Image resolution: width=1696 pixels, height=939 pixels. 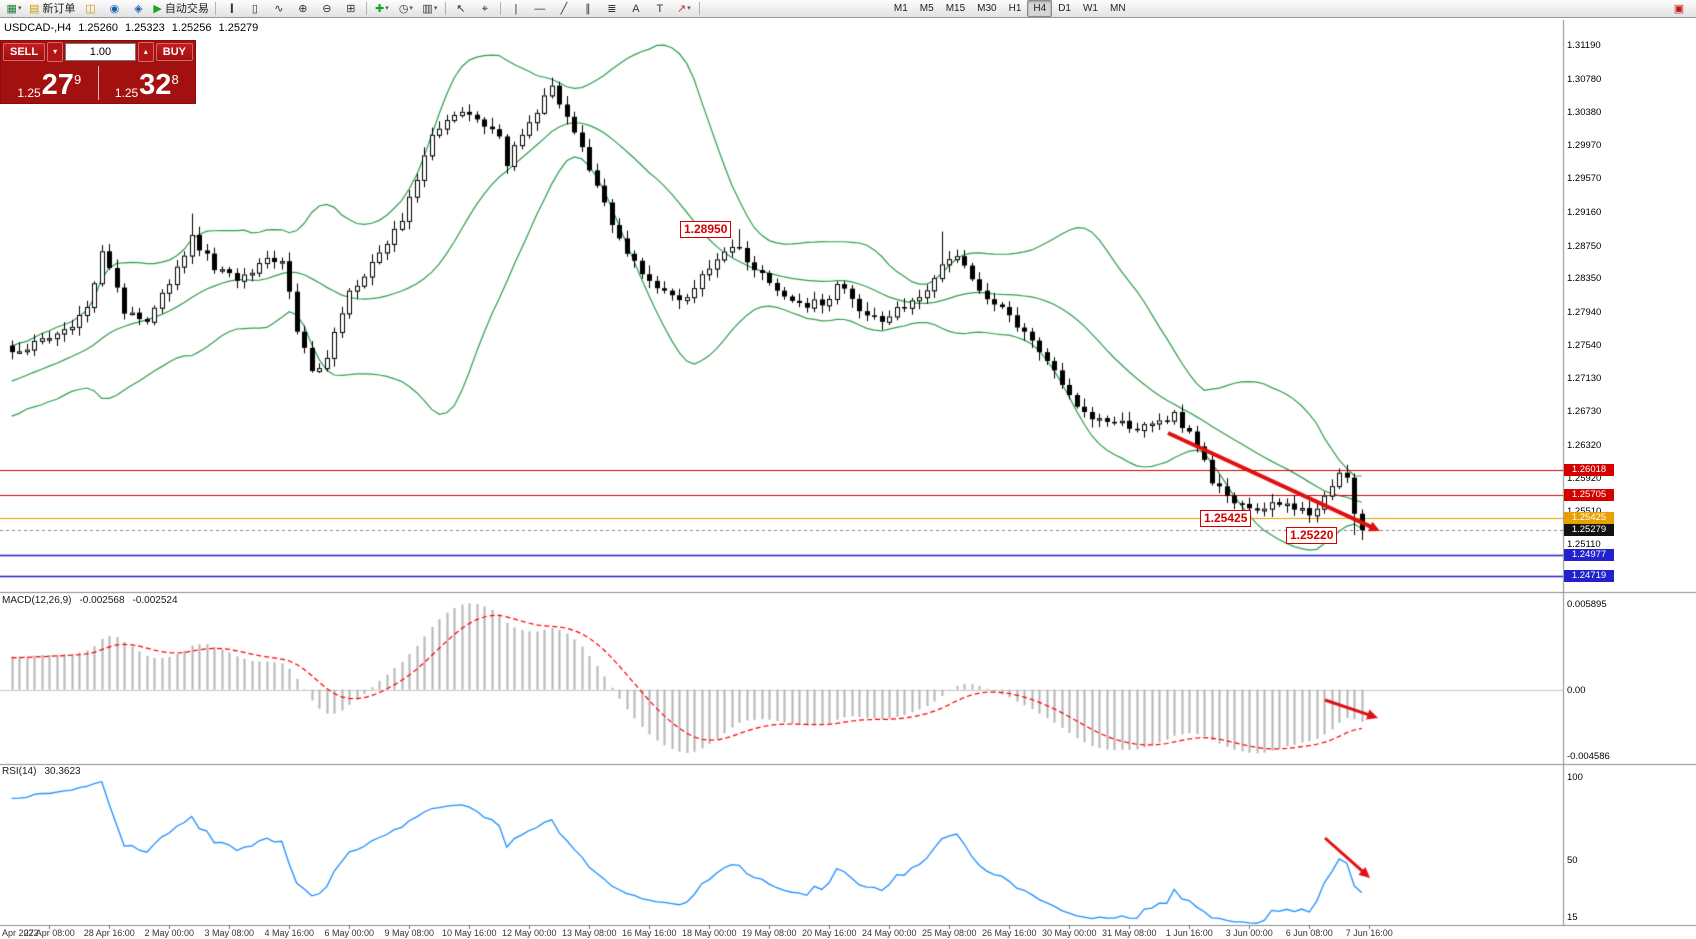 What do you see at coordinates (238, 28) in the screenshot?
I see `close-value: 1.25279` at bounding box center [238, 28].